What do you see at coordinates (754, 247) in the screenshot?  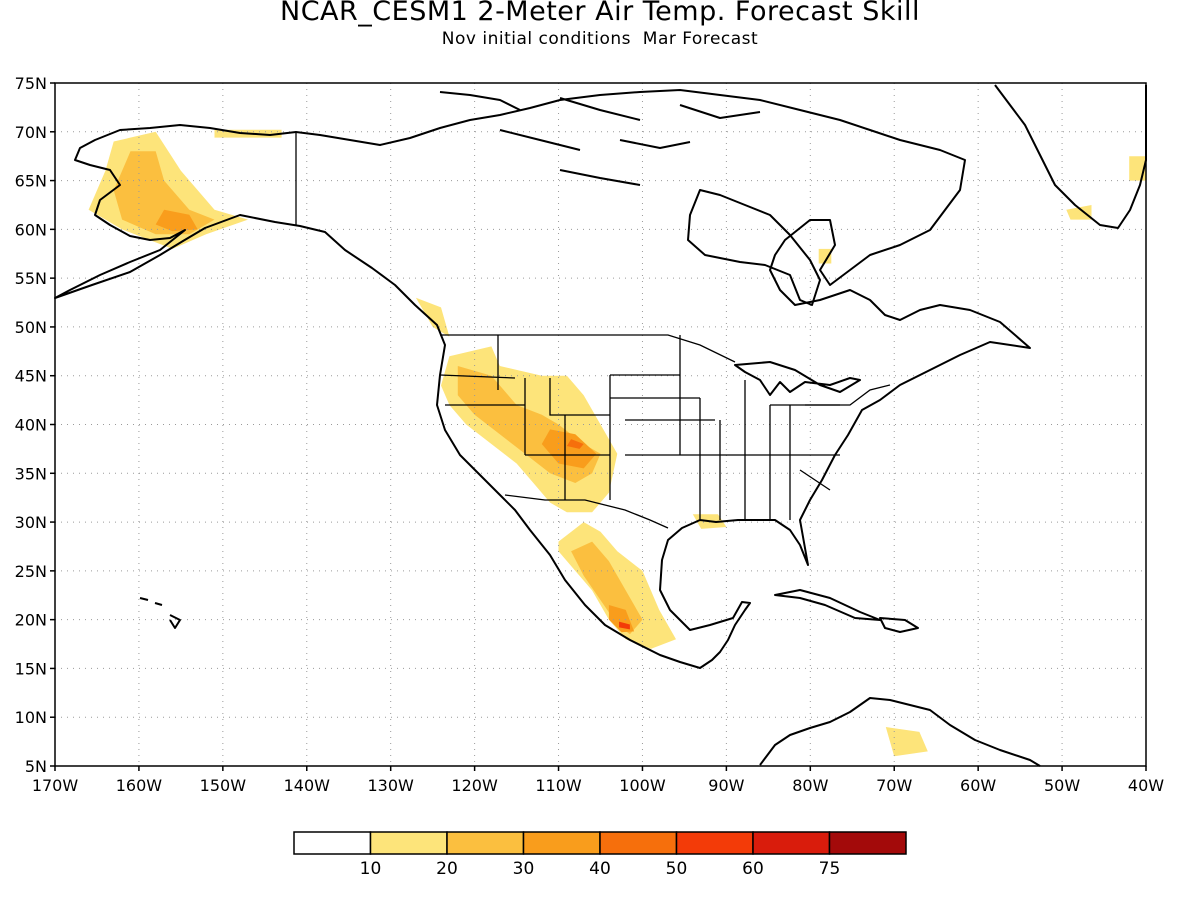 I see `hudson-bay-coastline` at bounding box center [754, 247].